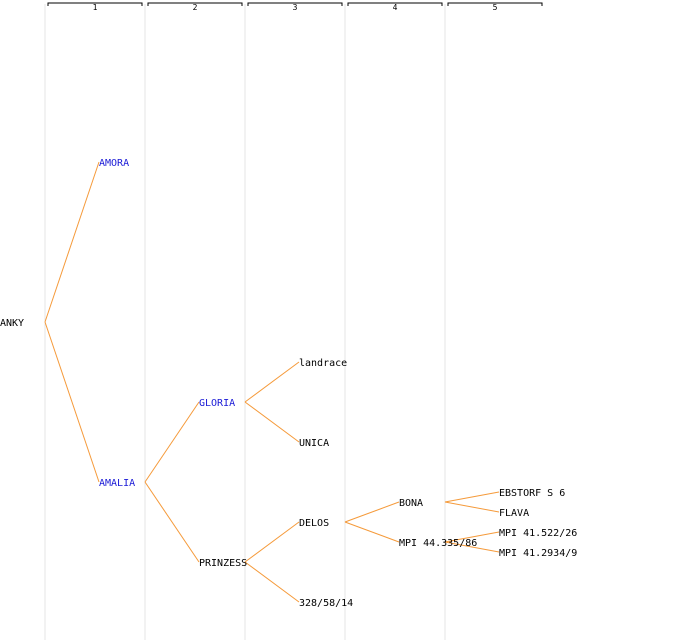 This screenshot has width=700, height=640. Describe the element at coordinates (495, 7) in the screenshot. I see `generation-number-5: 5` at that location.